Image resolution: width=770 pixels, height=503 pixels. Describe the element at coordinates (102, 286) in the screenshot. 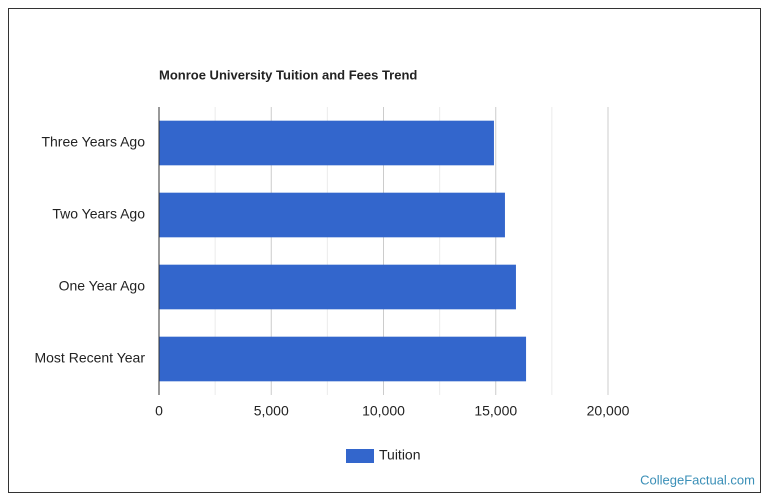

I see `y-tick-label: One Year Ago` at that location.